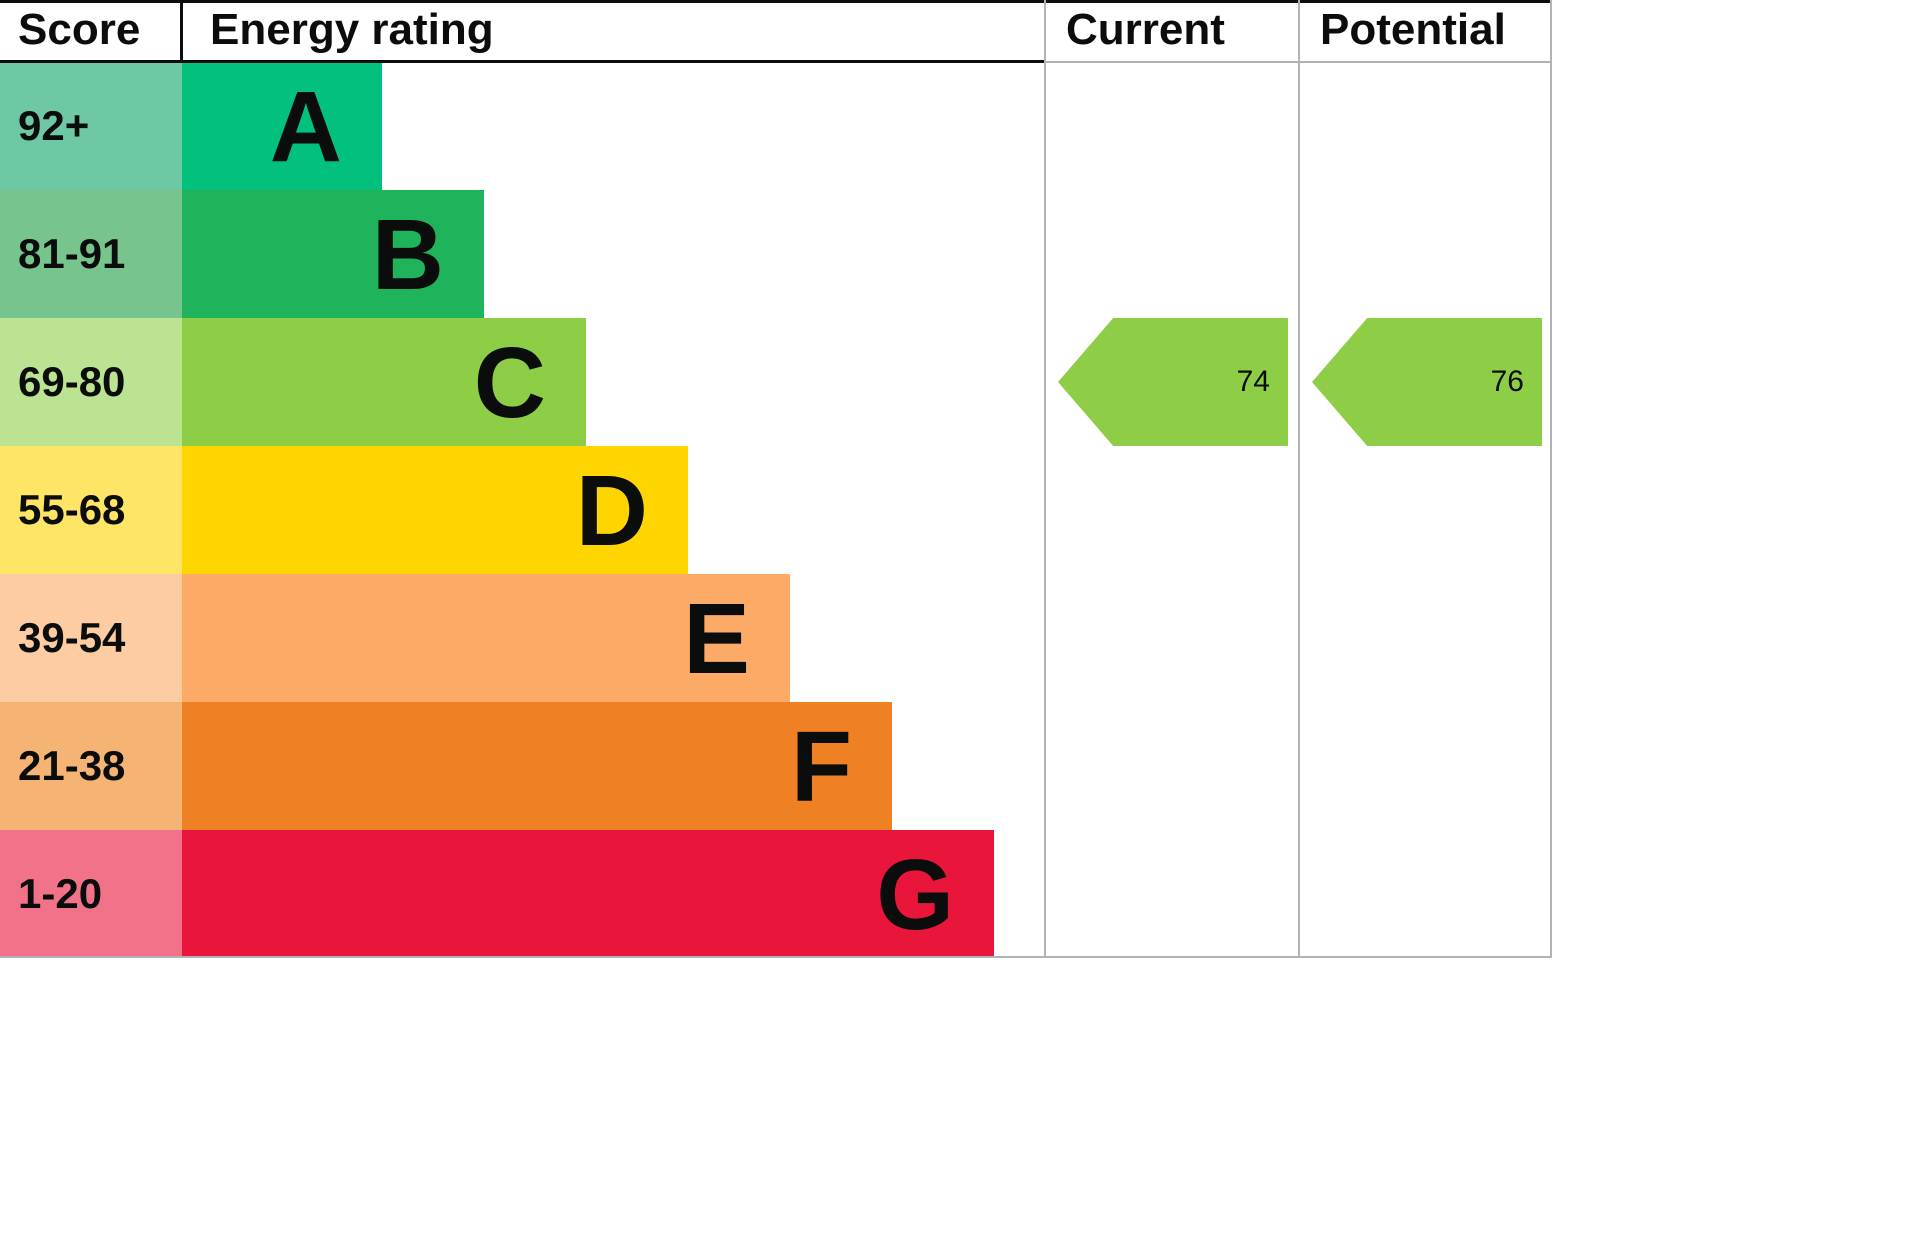  Describe the element at coordinates (716, 639) in the screenshot. I see `rating-band-letter: E` at that location.